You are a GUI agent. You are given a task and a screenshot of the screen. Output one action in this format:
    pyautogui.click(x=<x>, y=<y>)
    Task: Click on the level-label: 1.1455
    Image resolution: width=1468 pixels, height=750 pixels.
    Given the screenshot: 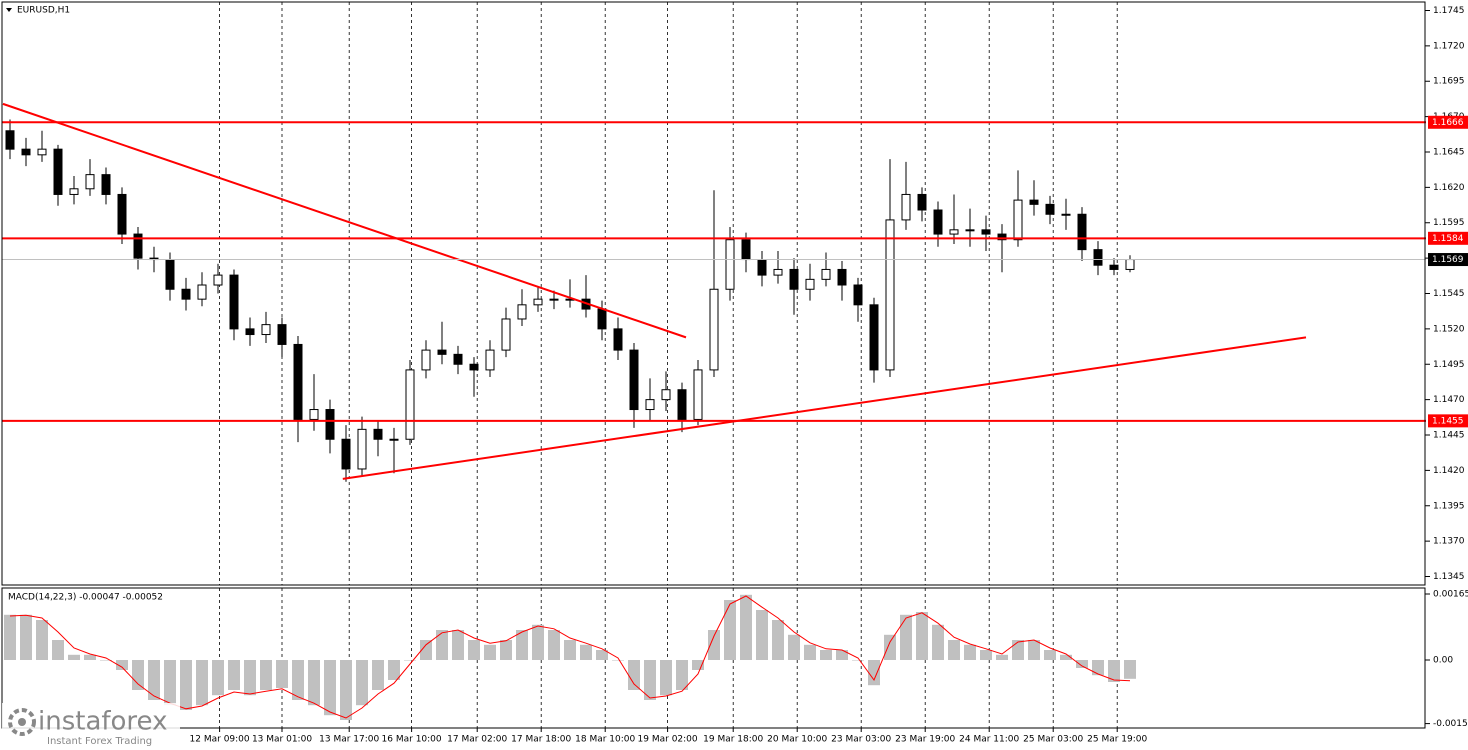 What is the action you would take?
    pyautogui.click(x=1448, y=421)
    